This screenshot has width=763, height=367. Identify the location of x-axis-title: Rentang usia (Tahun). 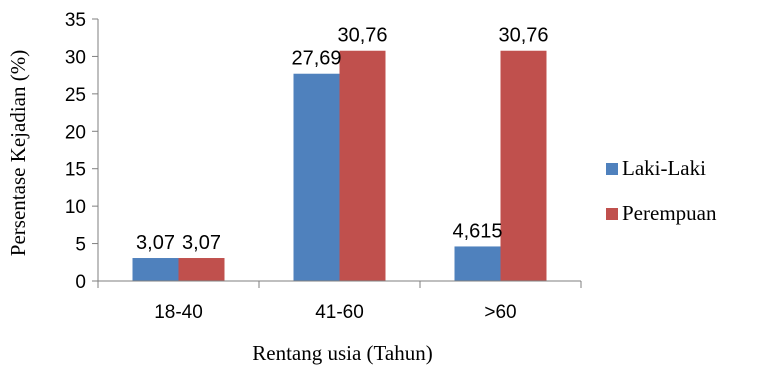
(342, 353).